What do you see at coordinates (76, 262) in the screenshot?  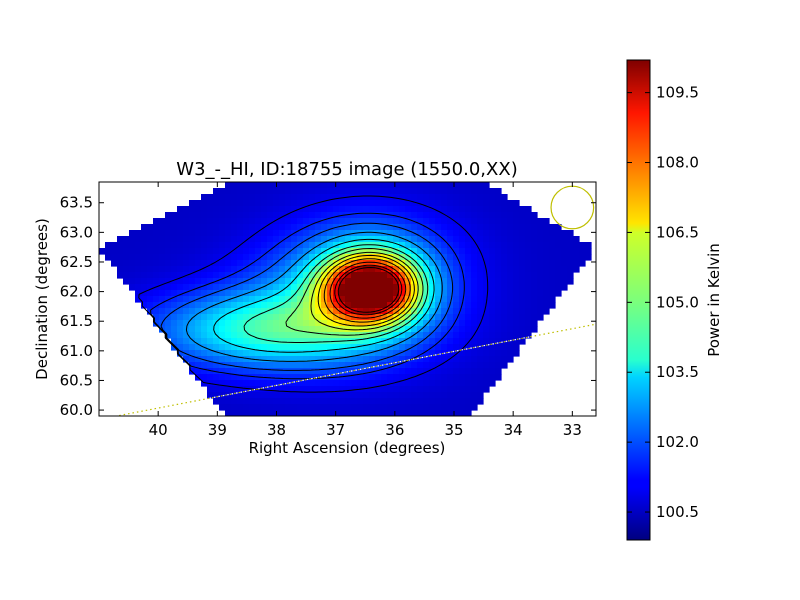 I see `y-tick-label: 62.5` at bounding box center [76, 262].